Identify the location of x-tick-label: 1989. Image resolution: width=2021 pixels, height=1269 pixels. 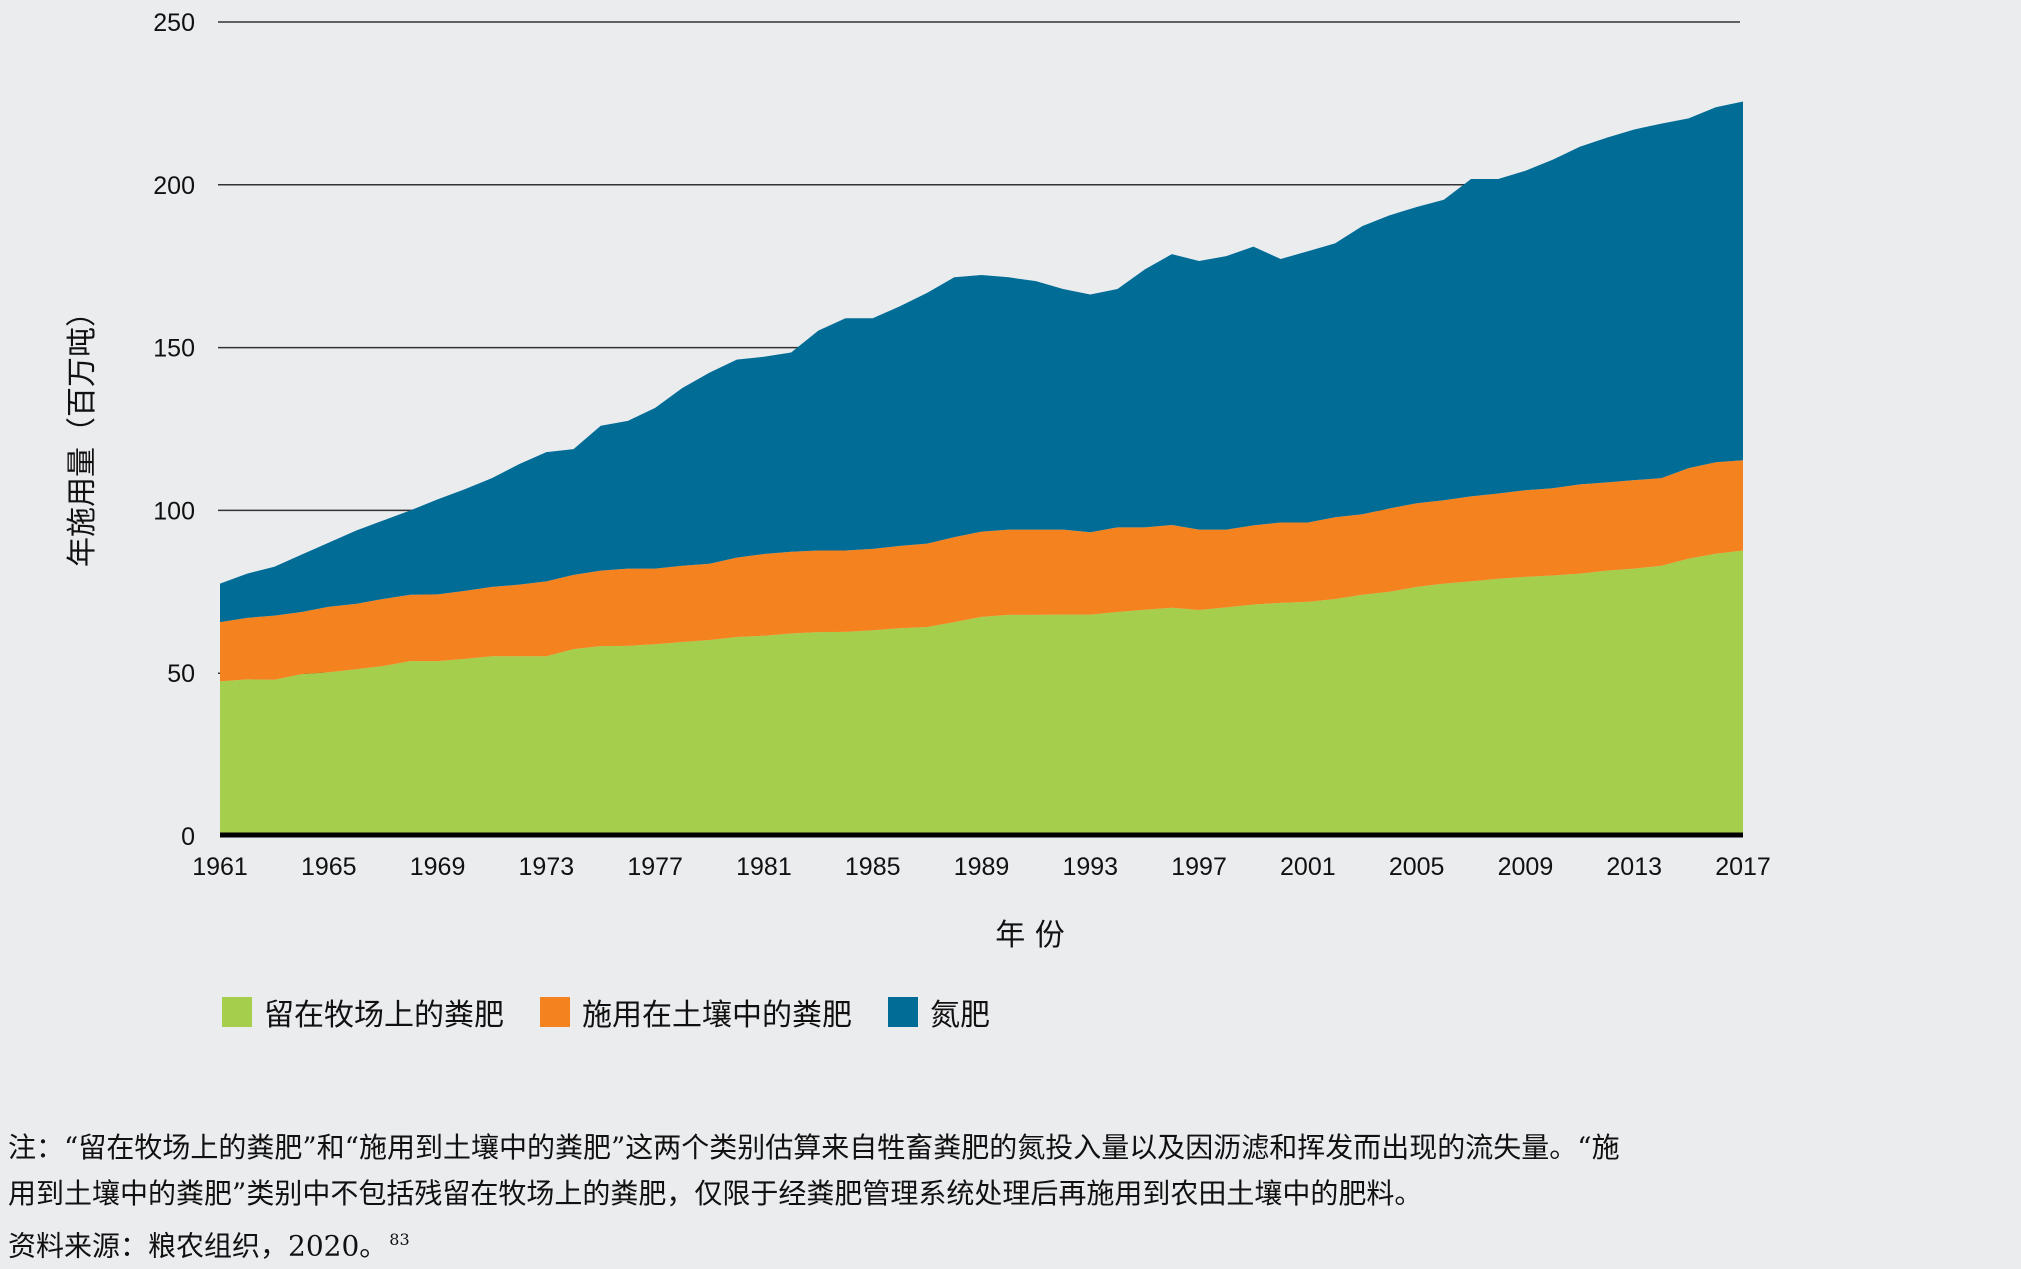
(982, 867).